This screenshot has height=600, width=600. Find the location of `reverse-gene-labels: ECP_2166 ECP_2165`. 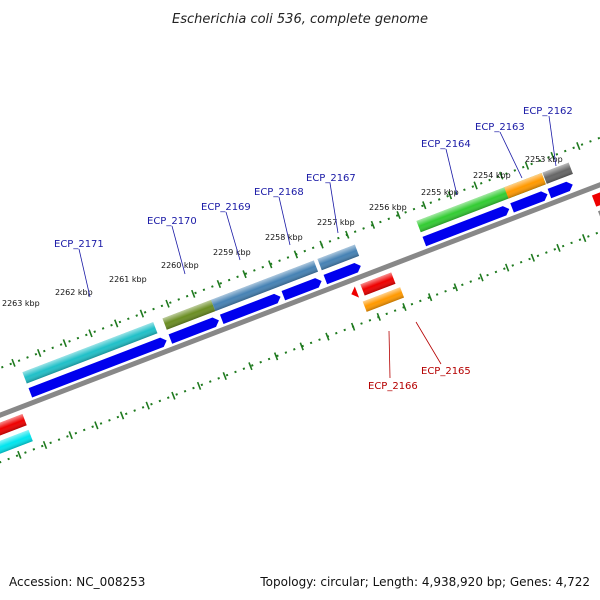

reverse-gene-labels: ECP_2166 ECP_2165 is located at coordinates (419, 356).